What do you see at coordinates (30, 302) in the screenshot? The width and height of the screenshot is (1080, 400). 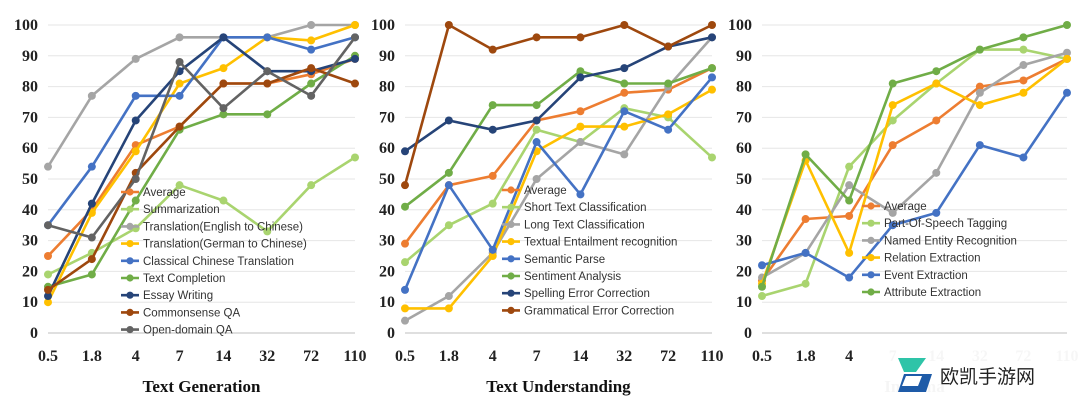 I see `y-tick-label: 10` at bounding box center [30, 302].